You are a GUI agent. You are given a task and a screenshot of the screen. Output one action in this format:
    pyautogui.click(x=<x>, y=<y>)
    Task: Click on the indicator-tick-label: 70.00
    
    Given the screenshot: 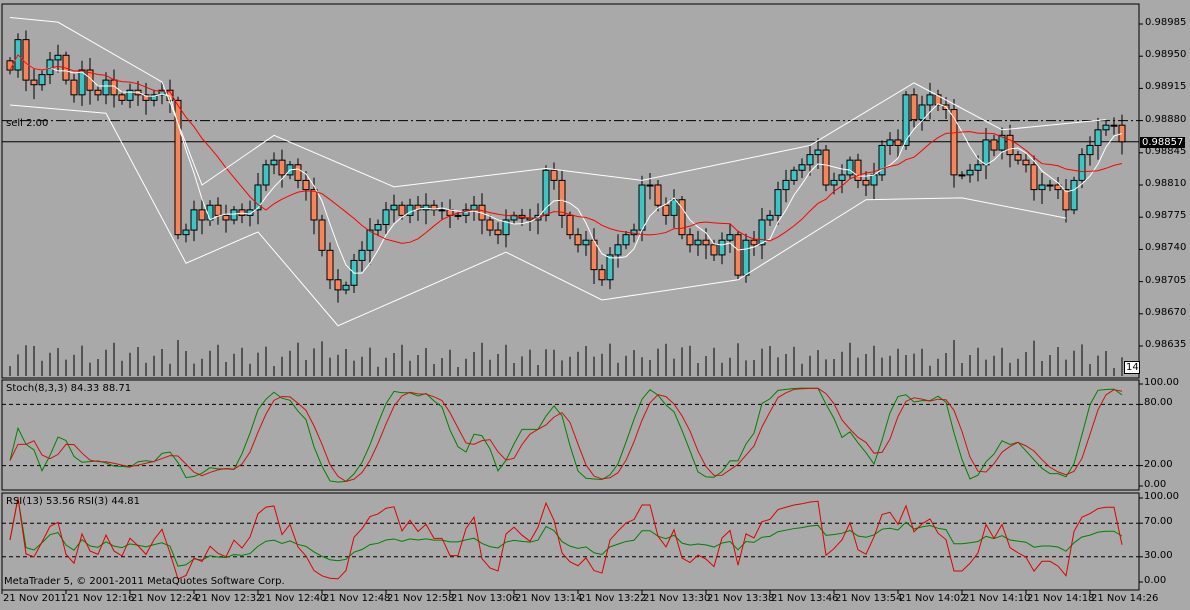 What is the action you would take?
    pyautogui.click(x=1158, y=522)
    